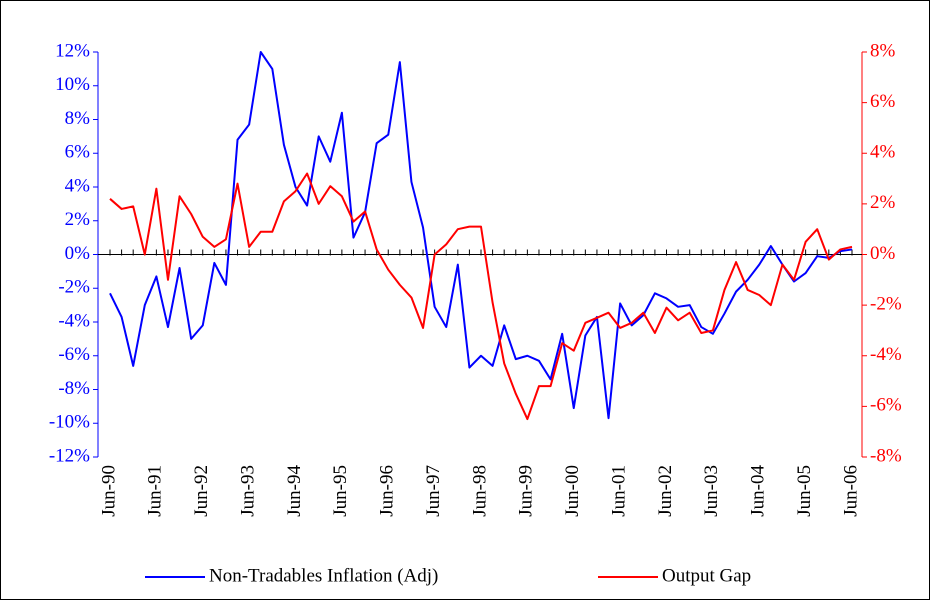  Describe the element at coordinates (78, 118) in the screenshot. I see `y-tick-label: 8%` at that location.